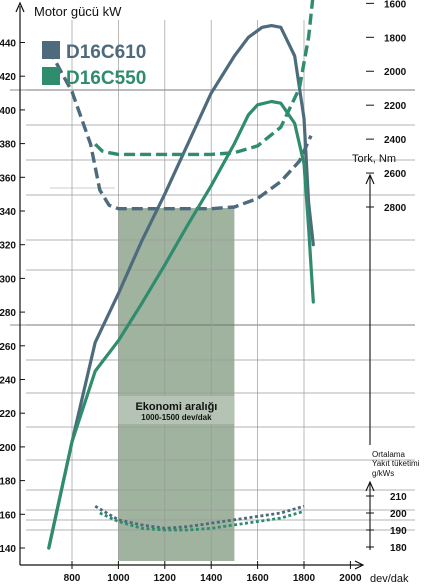 The image size is (430, 588). What do you see at coordinates (398, 514) in the screenshot?
I see `consumption-tick-label: 200` at bounding box center [398, 514].